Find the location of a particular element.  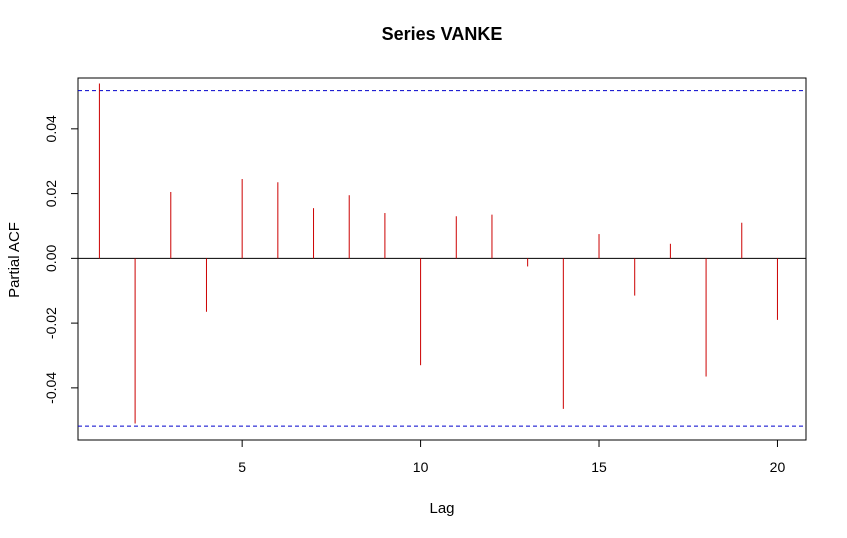

x-axis-label: Lag is located at coordinates (441, 508).